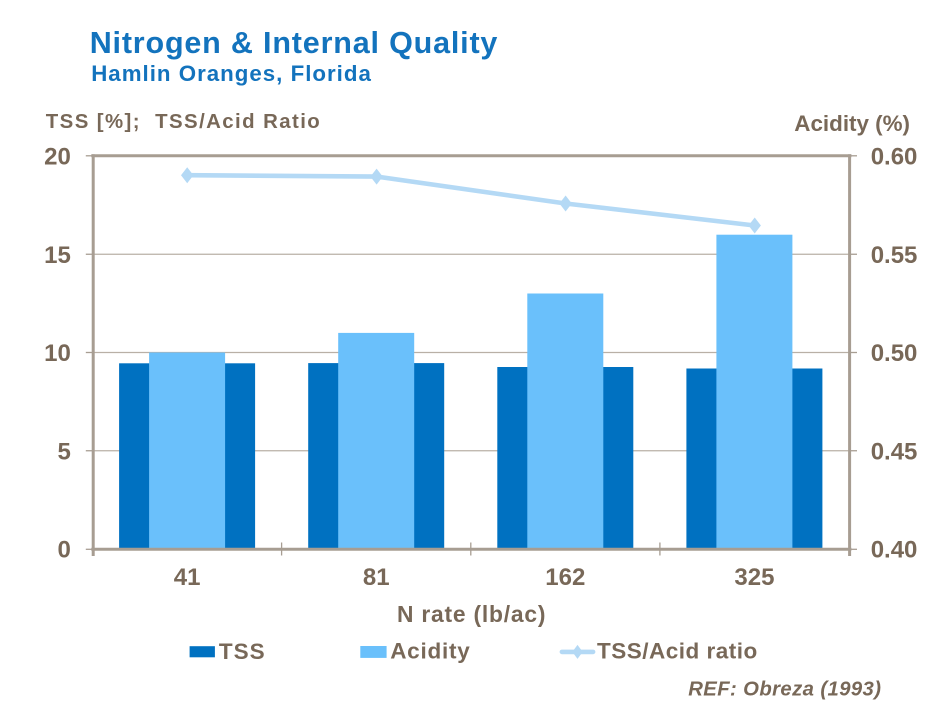 Image resolution: width=943 pixels, height=709 pixels. I want to click on svg-text: N rate (lb/ac), so click(471, 614).